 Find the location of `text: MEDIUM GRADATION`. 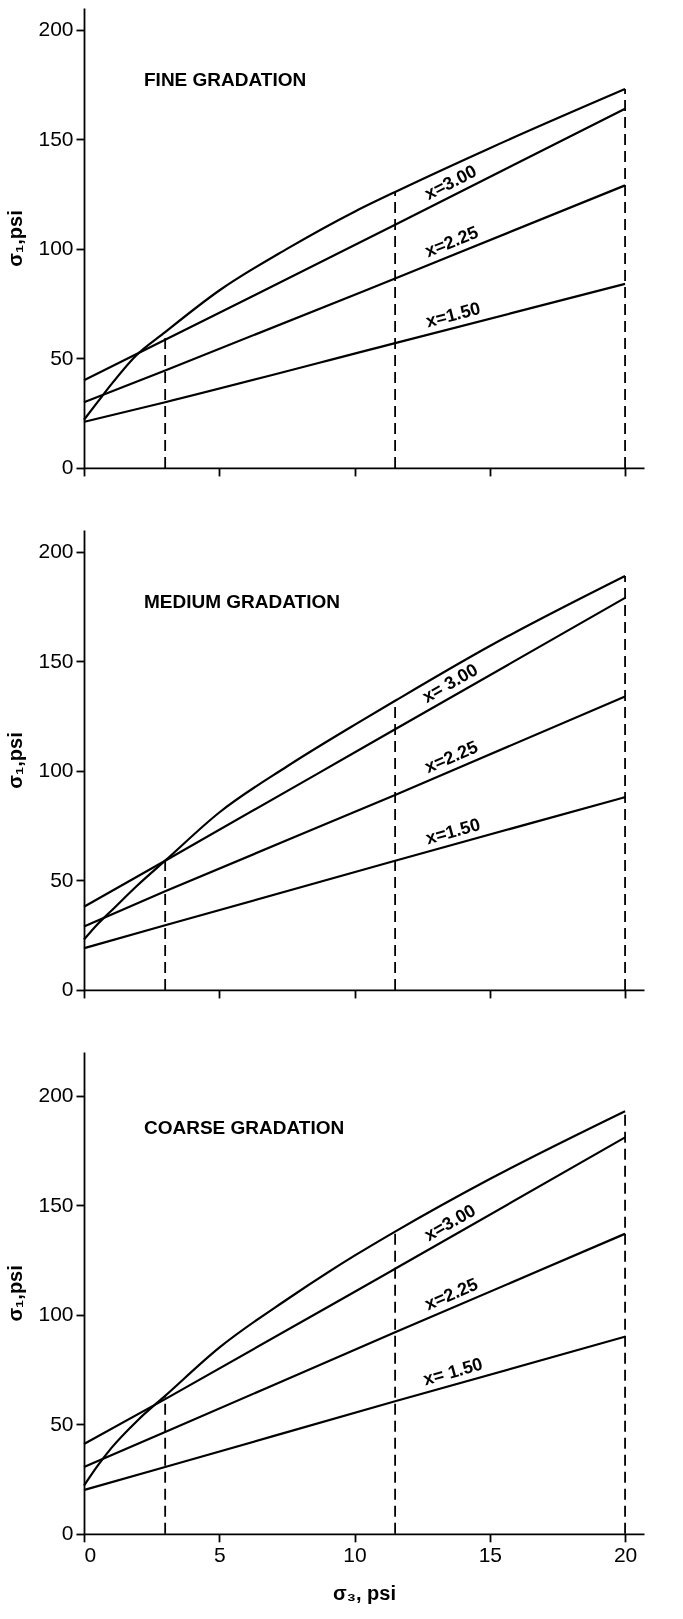

text: MEDIUM GRADATION is located at coordinates (242, 602).